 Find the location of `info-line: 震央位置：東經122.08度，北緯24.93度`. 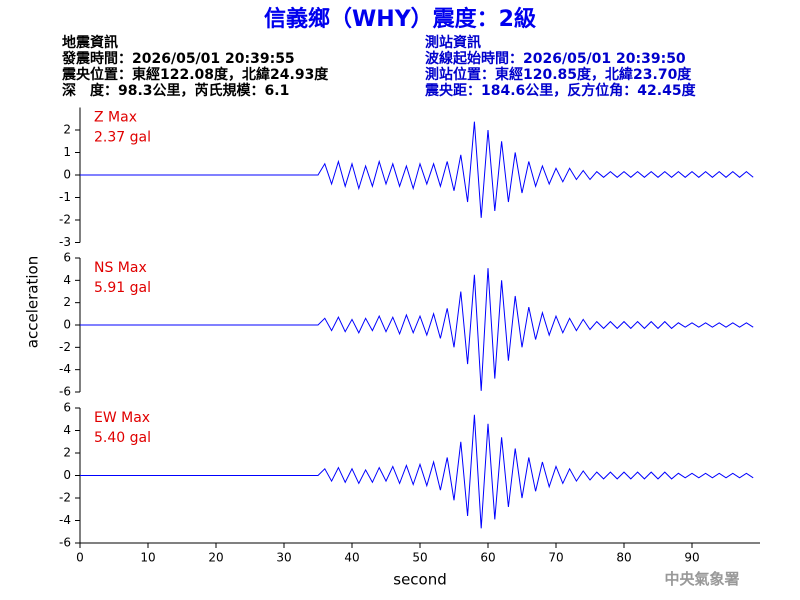

info-line: 震央位置：東經122.08度，北緯24.93度 is located at coordinates (195, 74).